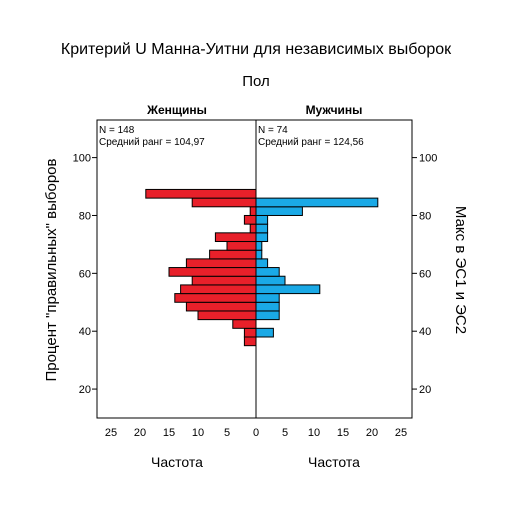  Describe the element at coordinates (425, 274) in the screenshot. I see `y-tick-label-right: 60` at that location.